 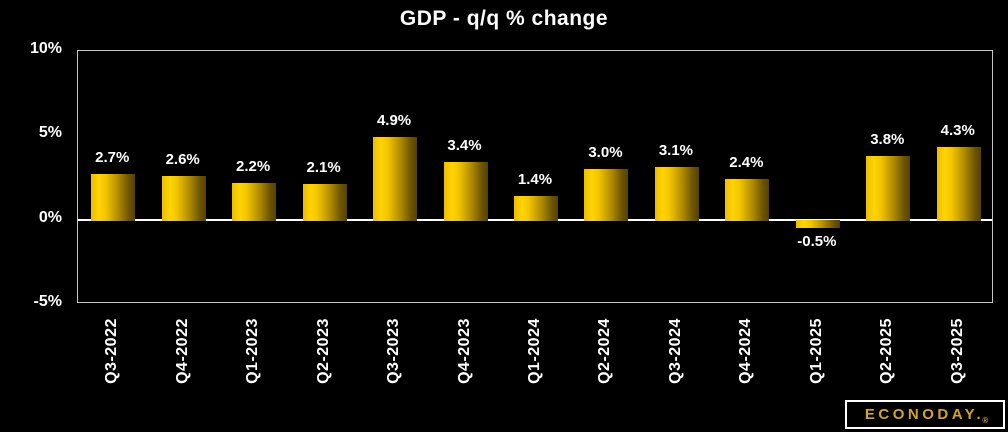 What do you see at coordinates (535, 180) in the screenshot?
I see `bar-value-label: 1.4%` at bounding box center [535, 180].